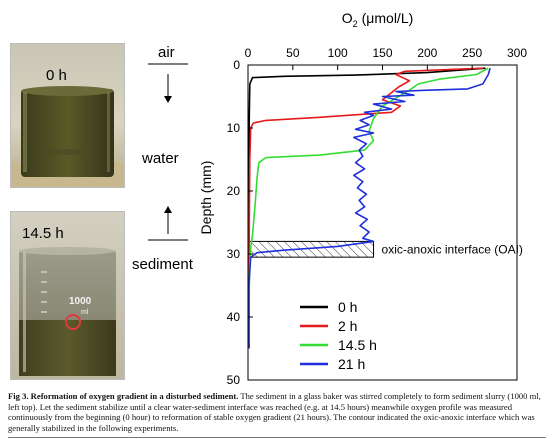  What do you see at coordinates (168, 209) in the screenshot?
I see `up-arrow-icon` at bounding box center [168, 209].